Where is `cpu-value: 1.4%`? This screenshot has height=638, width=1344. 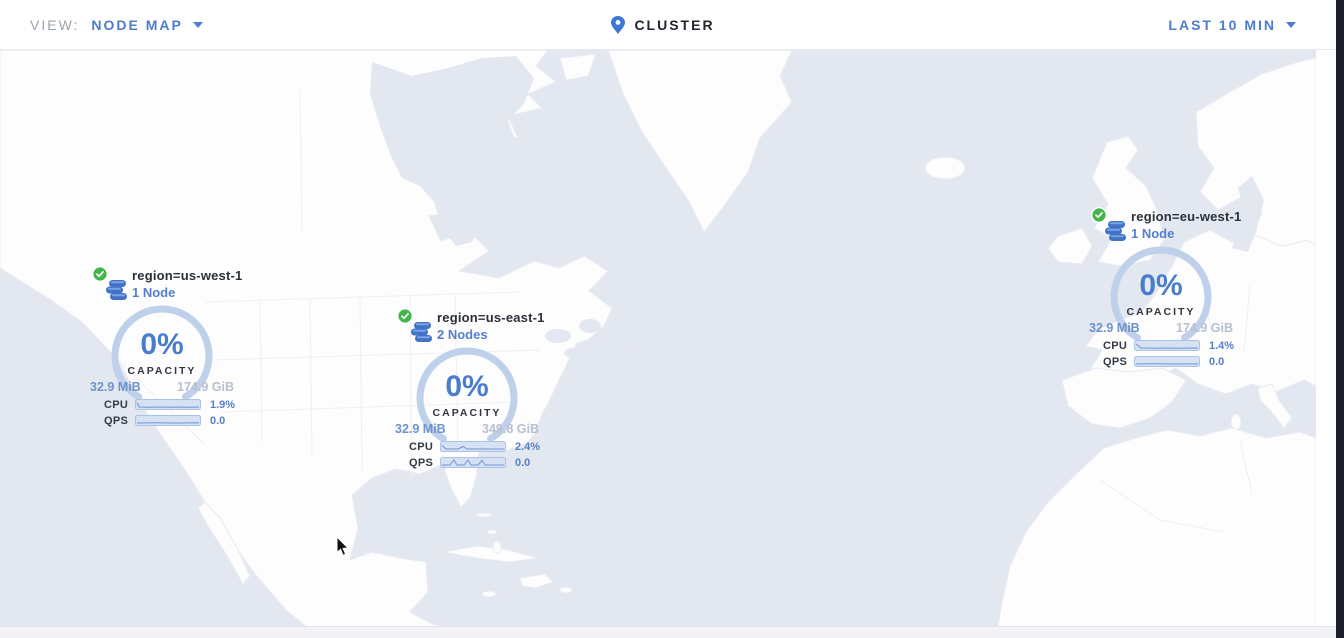 cpu-value: 1.4% is located at coordinates (1222, 345).